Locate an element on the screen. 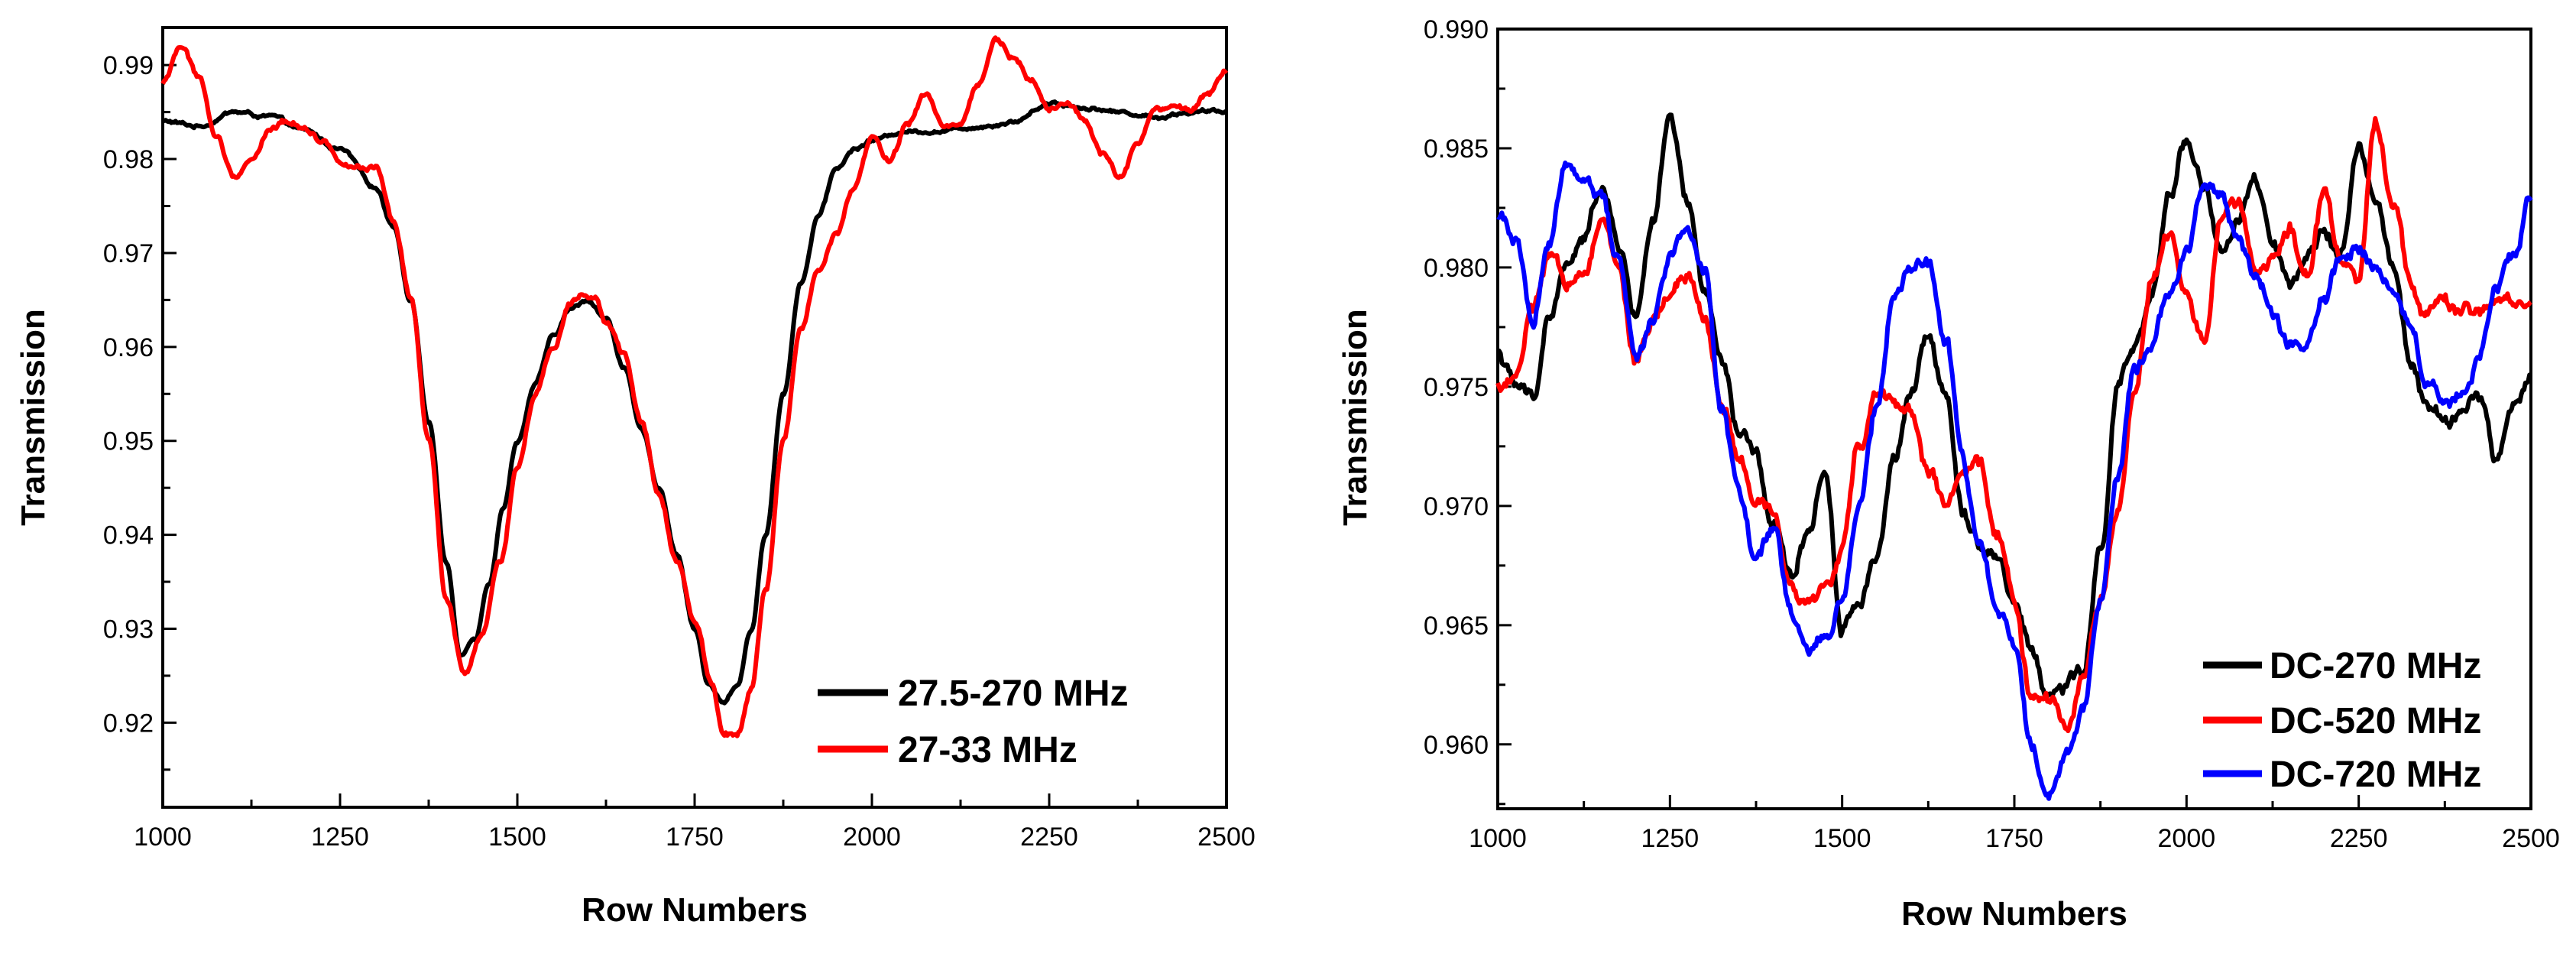 Image resolution: width=2576 pixels, height=954 pixels. right-legend: DC-270 MHz DC-520 MHz DC-720 MHz is located at coordinates (2342, 720).